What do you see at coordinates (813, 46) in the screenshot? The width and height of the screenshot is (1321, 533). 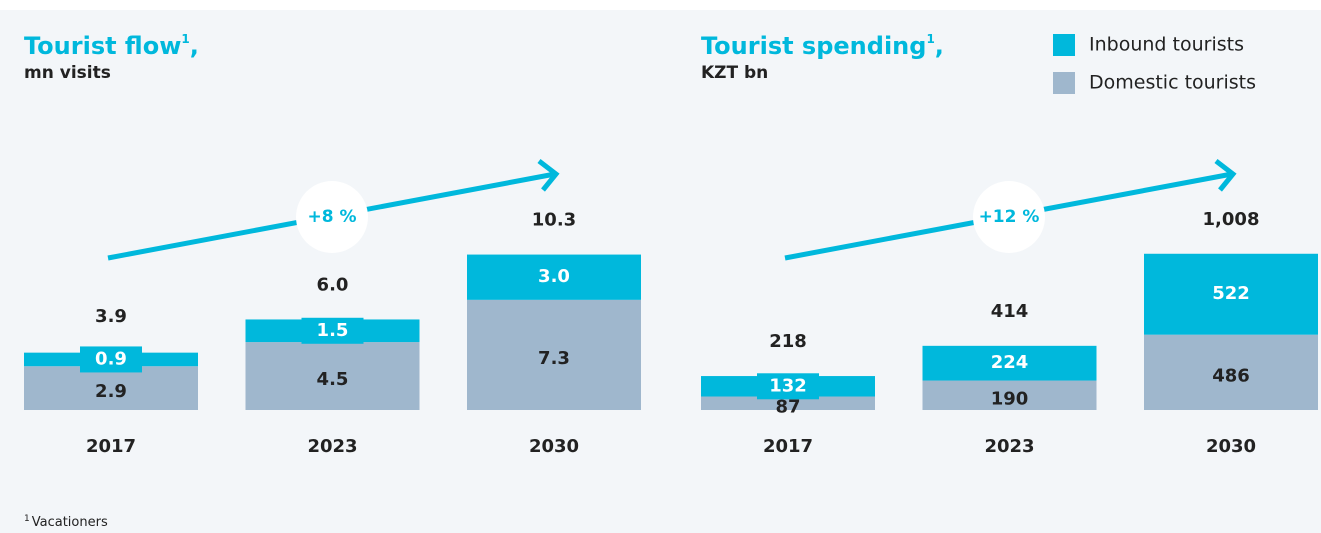 I see `title-text: Tourist spending` at bounding box center [813, 46].